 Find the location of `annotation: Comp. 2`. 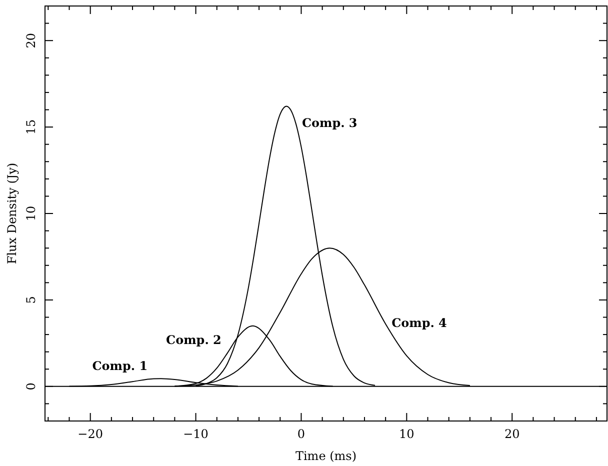

annotation: Comp. 2 is located at coordinates (194, 340).